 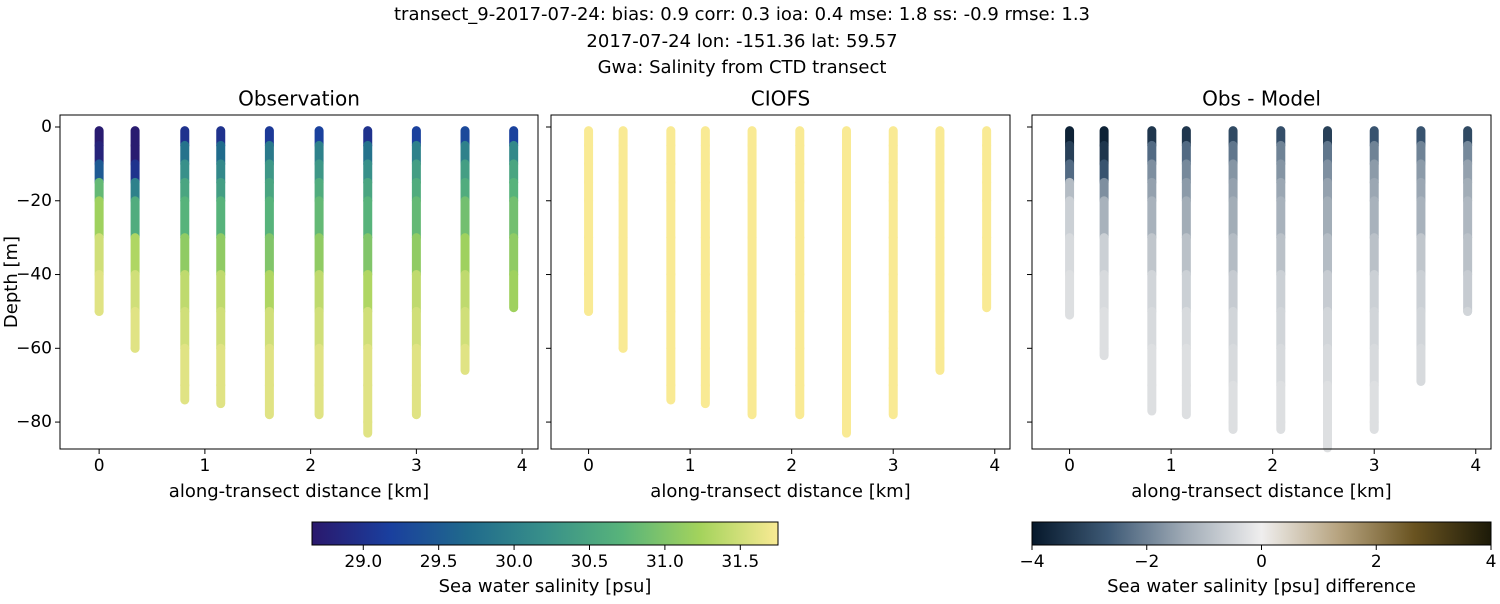 I want to click on colorbar-tick-label: 29.5, so click(x=439, y=562).